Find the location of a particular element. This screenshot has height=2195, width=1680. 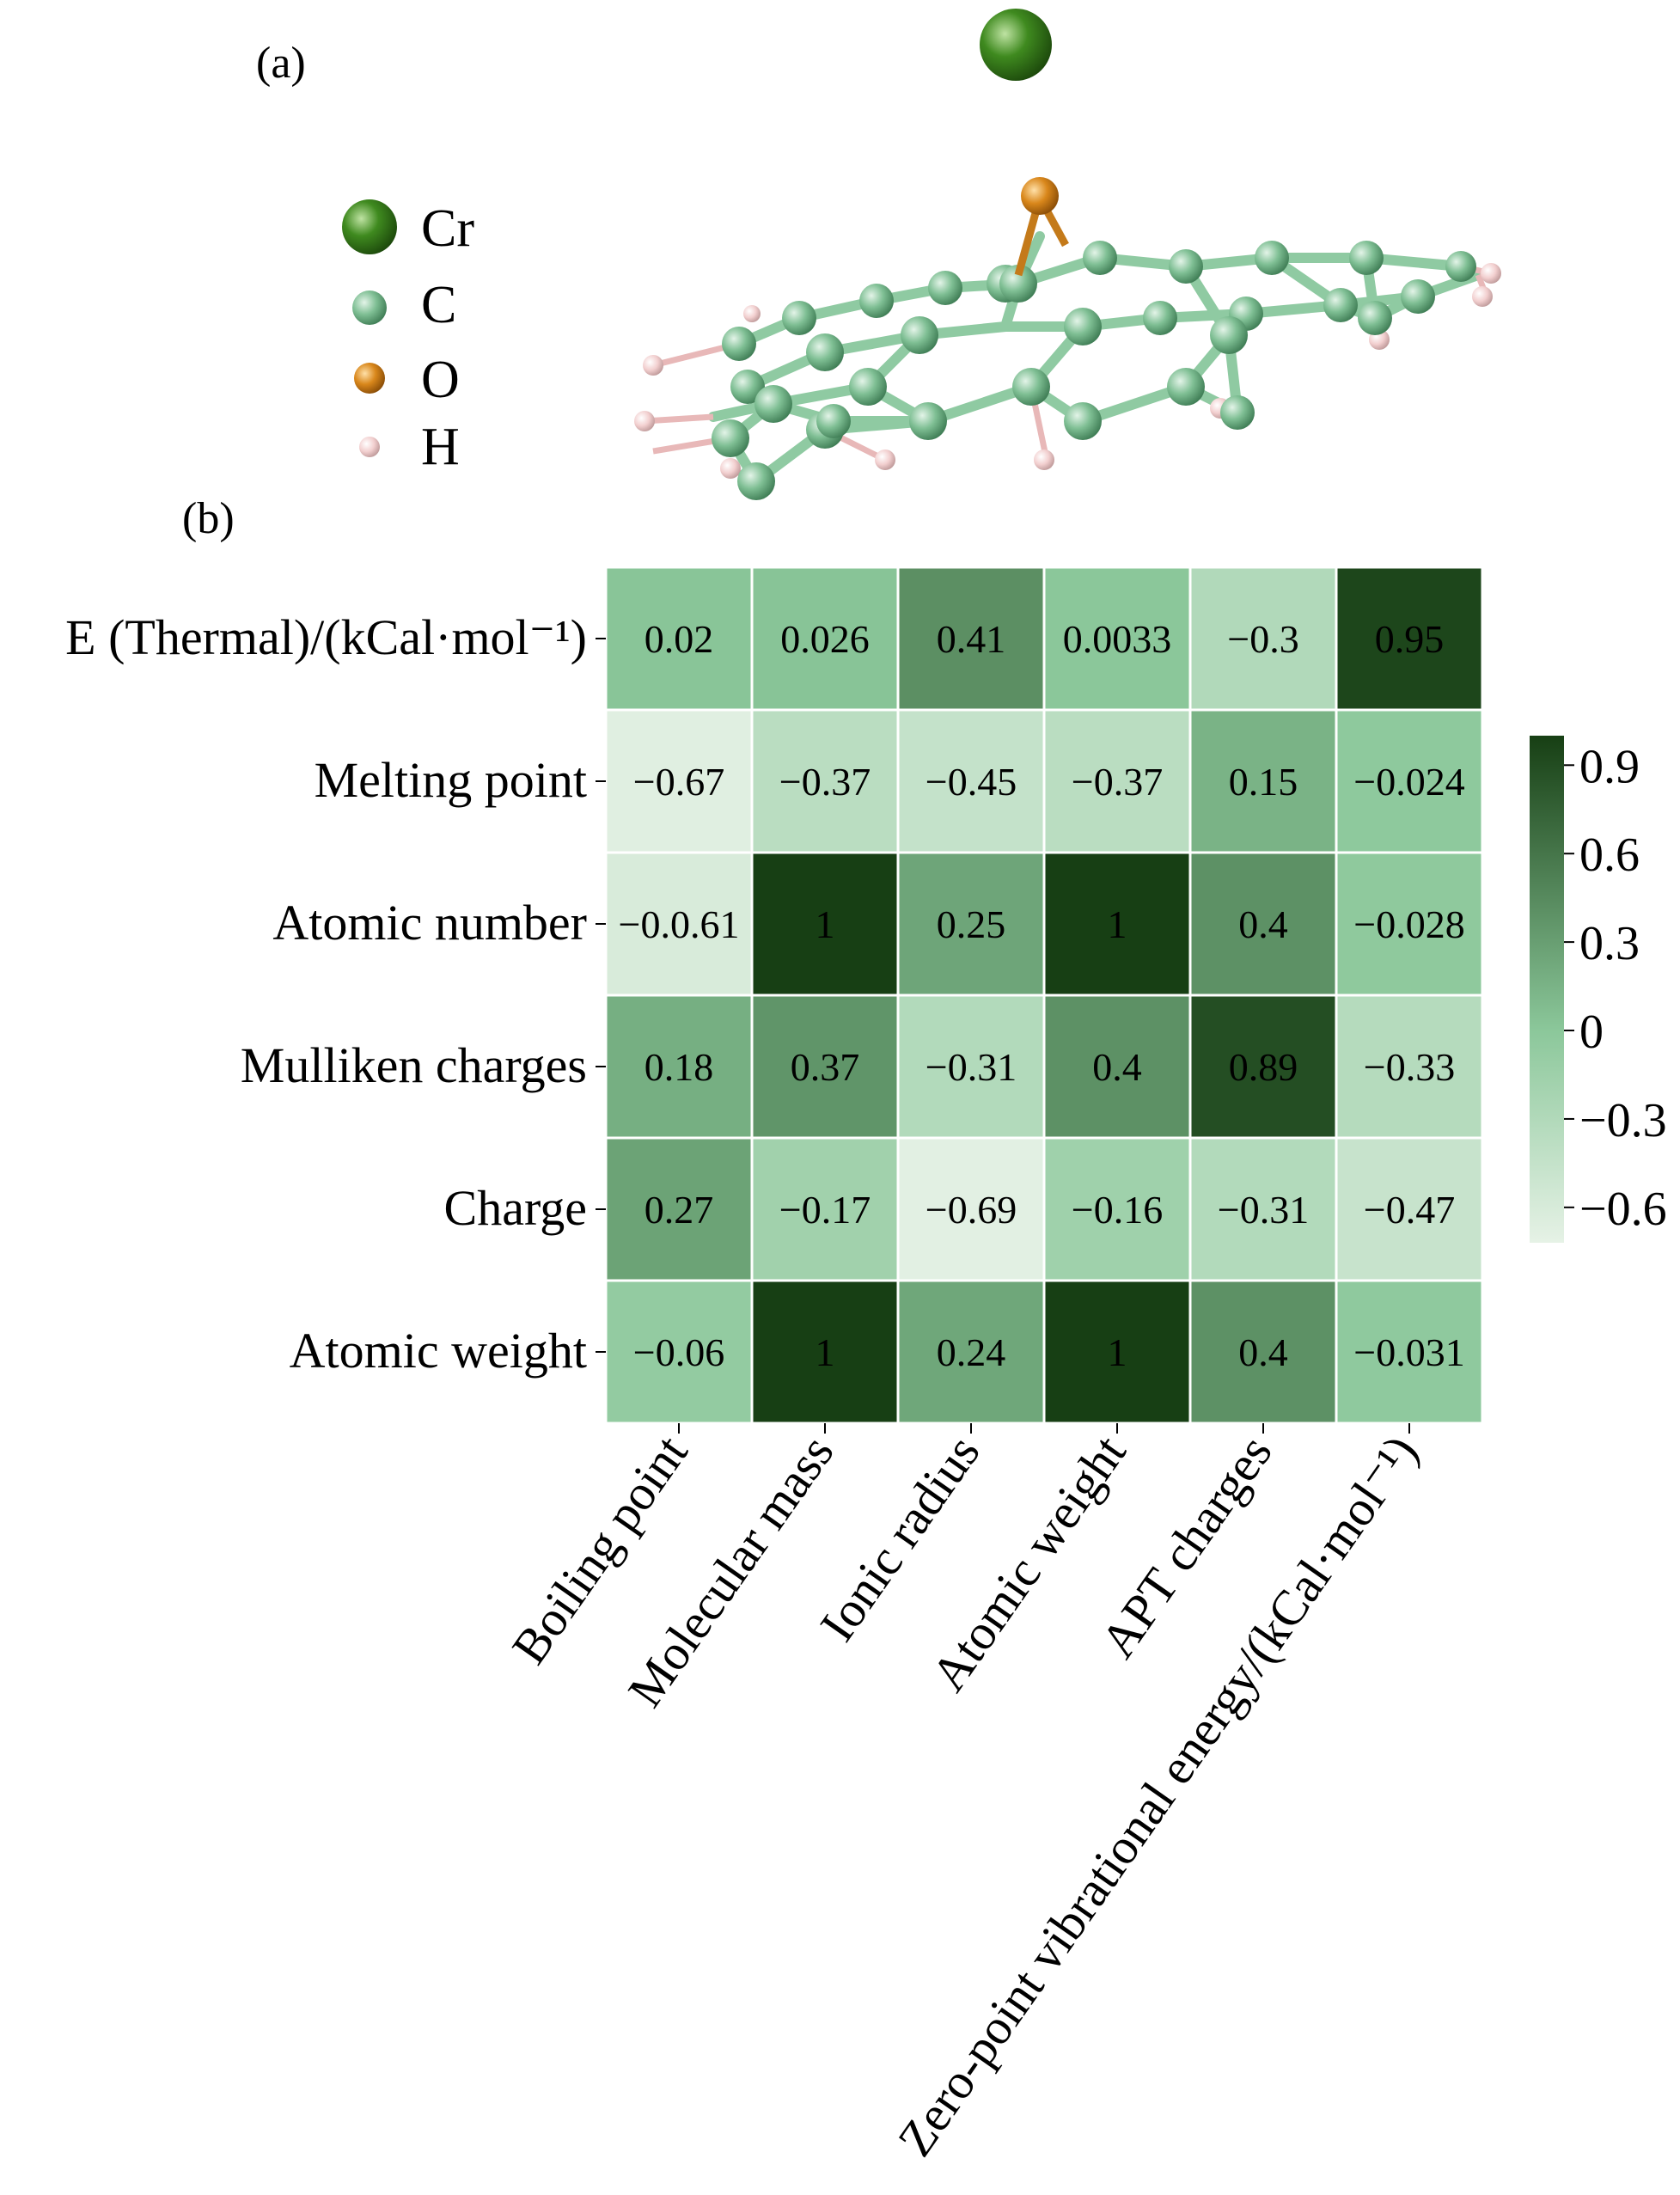

legend-c-label: C is located at coordinates (439, 305).